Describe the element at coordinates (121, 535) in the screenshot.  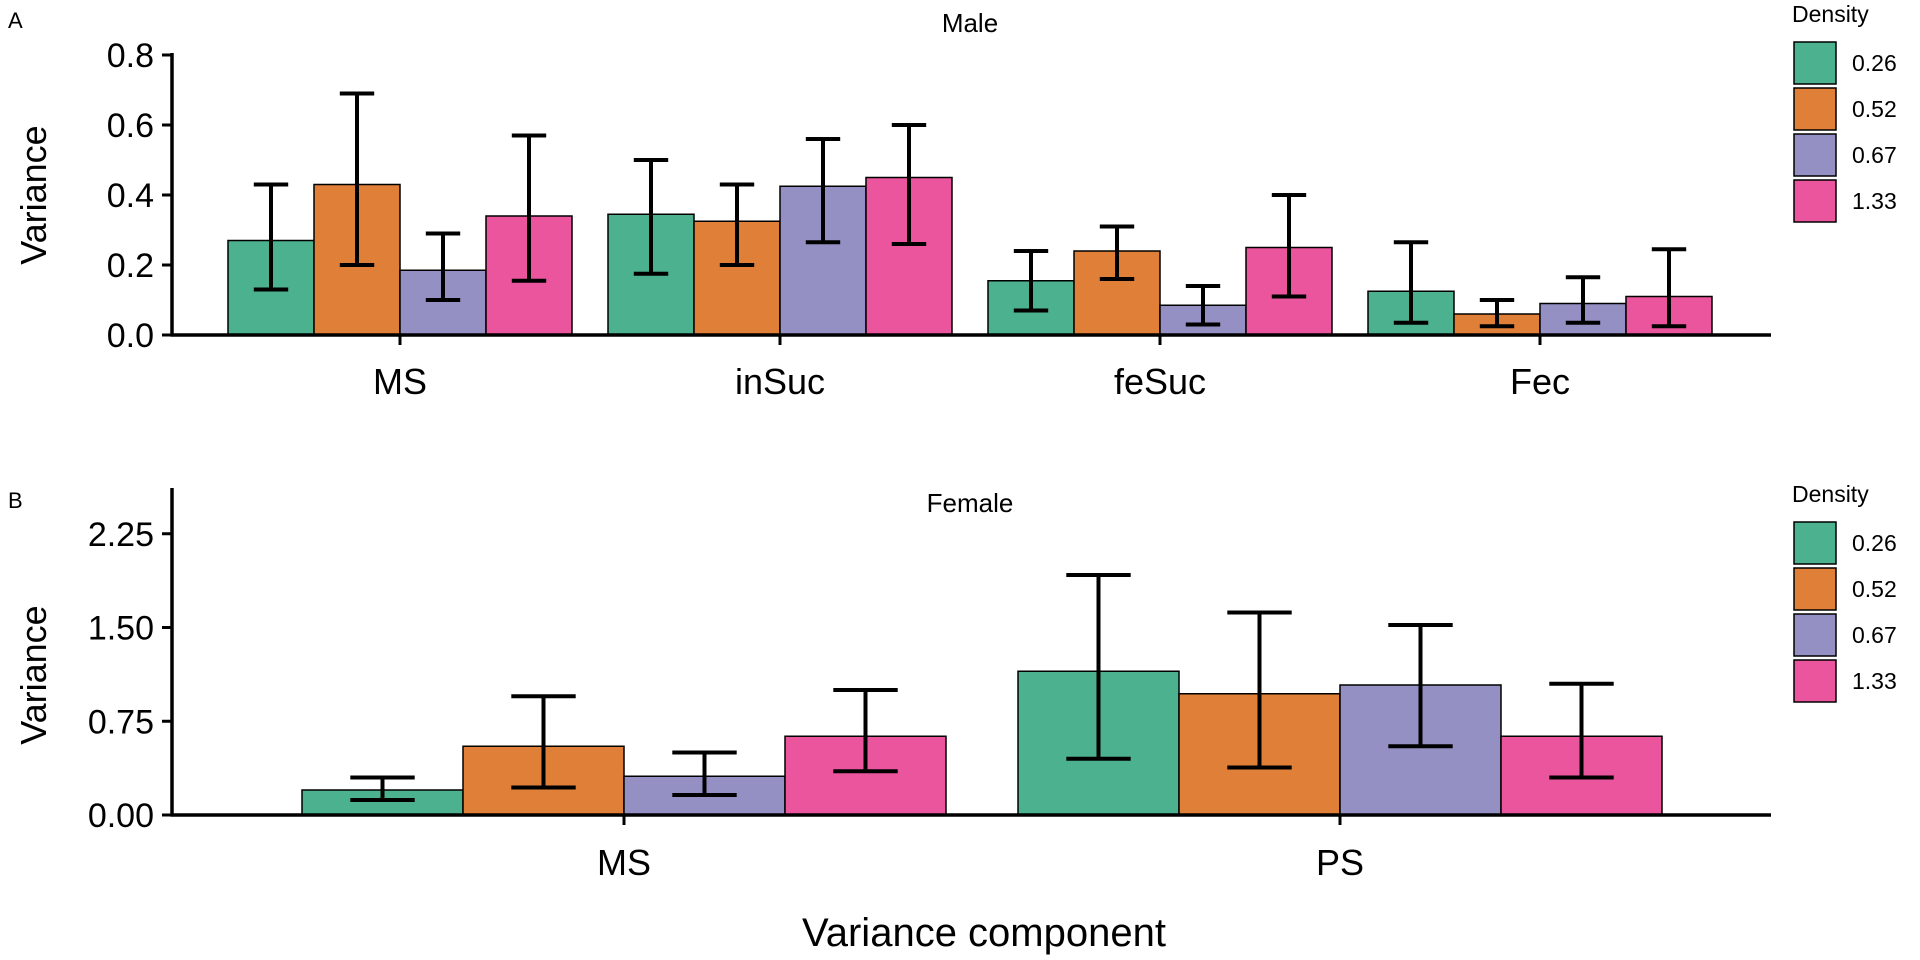
I see `y-tick-label: 2.25` at that location.